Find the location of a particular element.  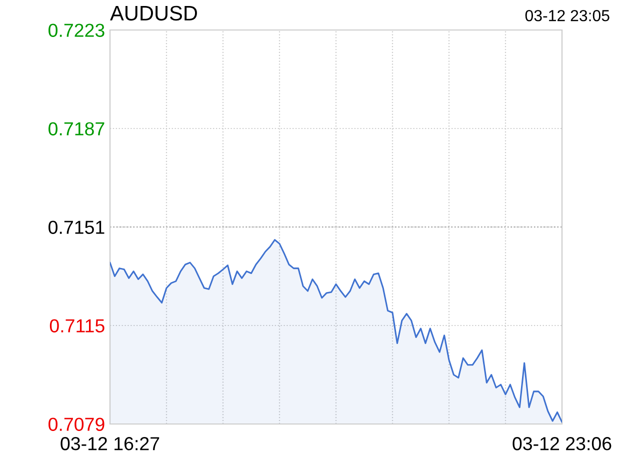

y-tick-label: 0.7079 is located at coordinates (76, 424).